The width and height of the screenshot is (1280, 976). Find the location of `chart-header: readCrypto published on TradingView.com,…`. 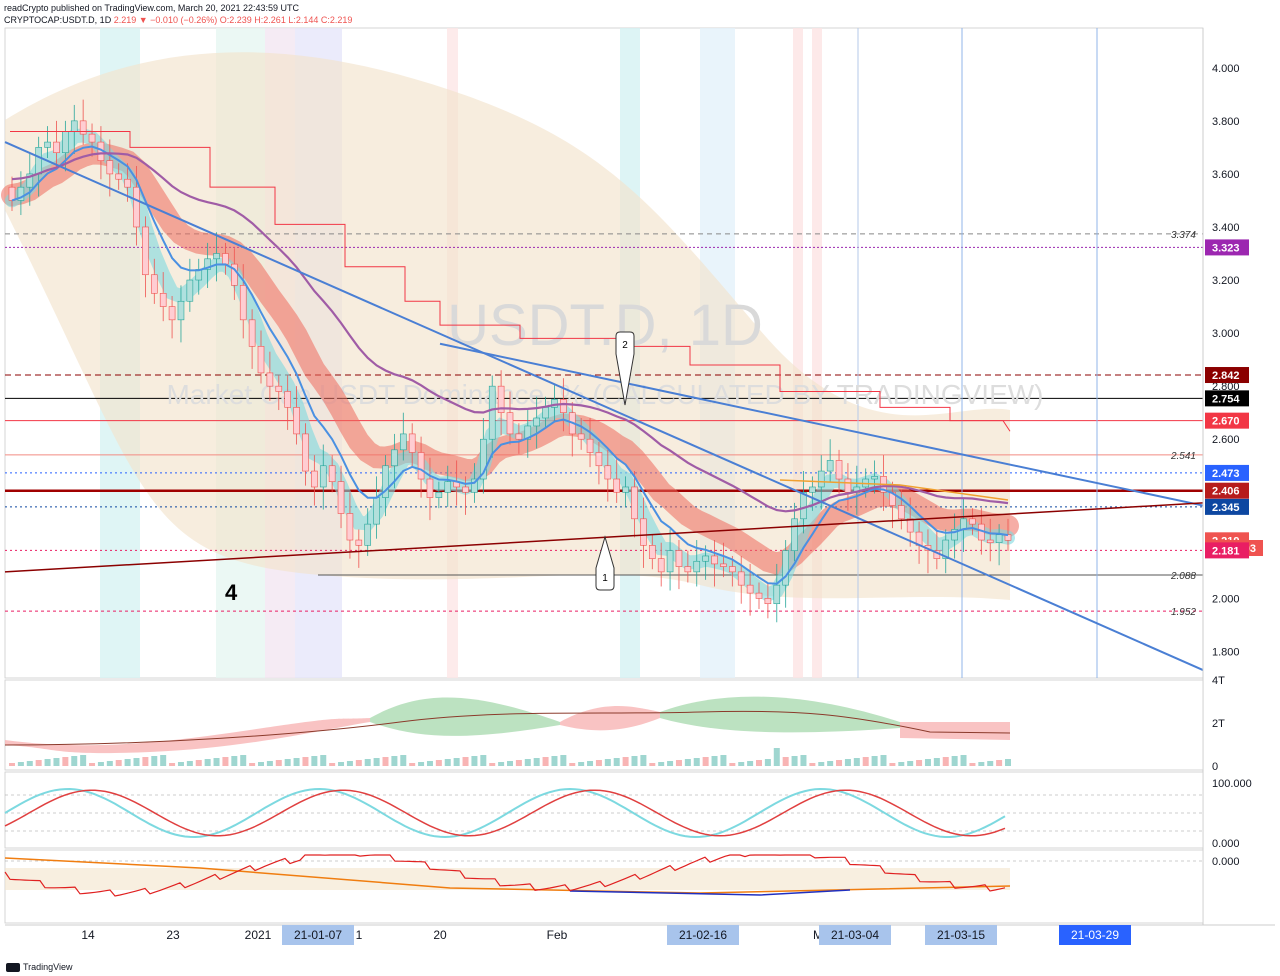

chart-header: readCrypto published on TradingView.com,… is located at coordinates (178, 14).